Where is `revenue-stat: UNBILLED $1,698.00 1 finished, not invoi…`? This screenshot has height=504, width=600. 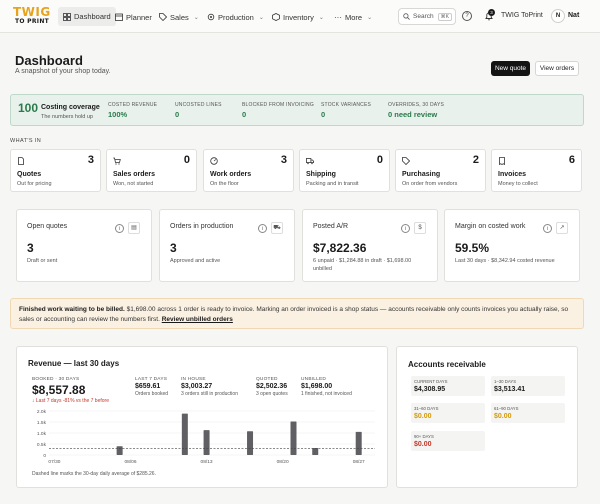
revenue-stat: UNBILLED $1,698.00 1 finished, not invoi… is located at coordinates (326, 387).